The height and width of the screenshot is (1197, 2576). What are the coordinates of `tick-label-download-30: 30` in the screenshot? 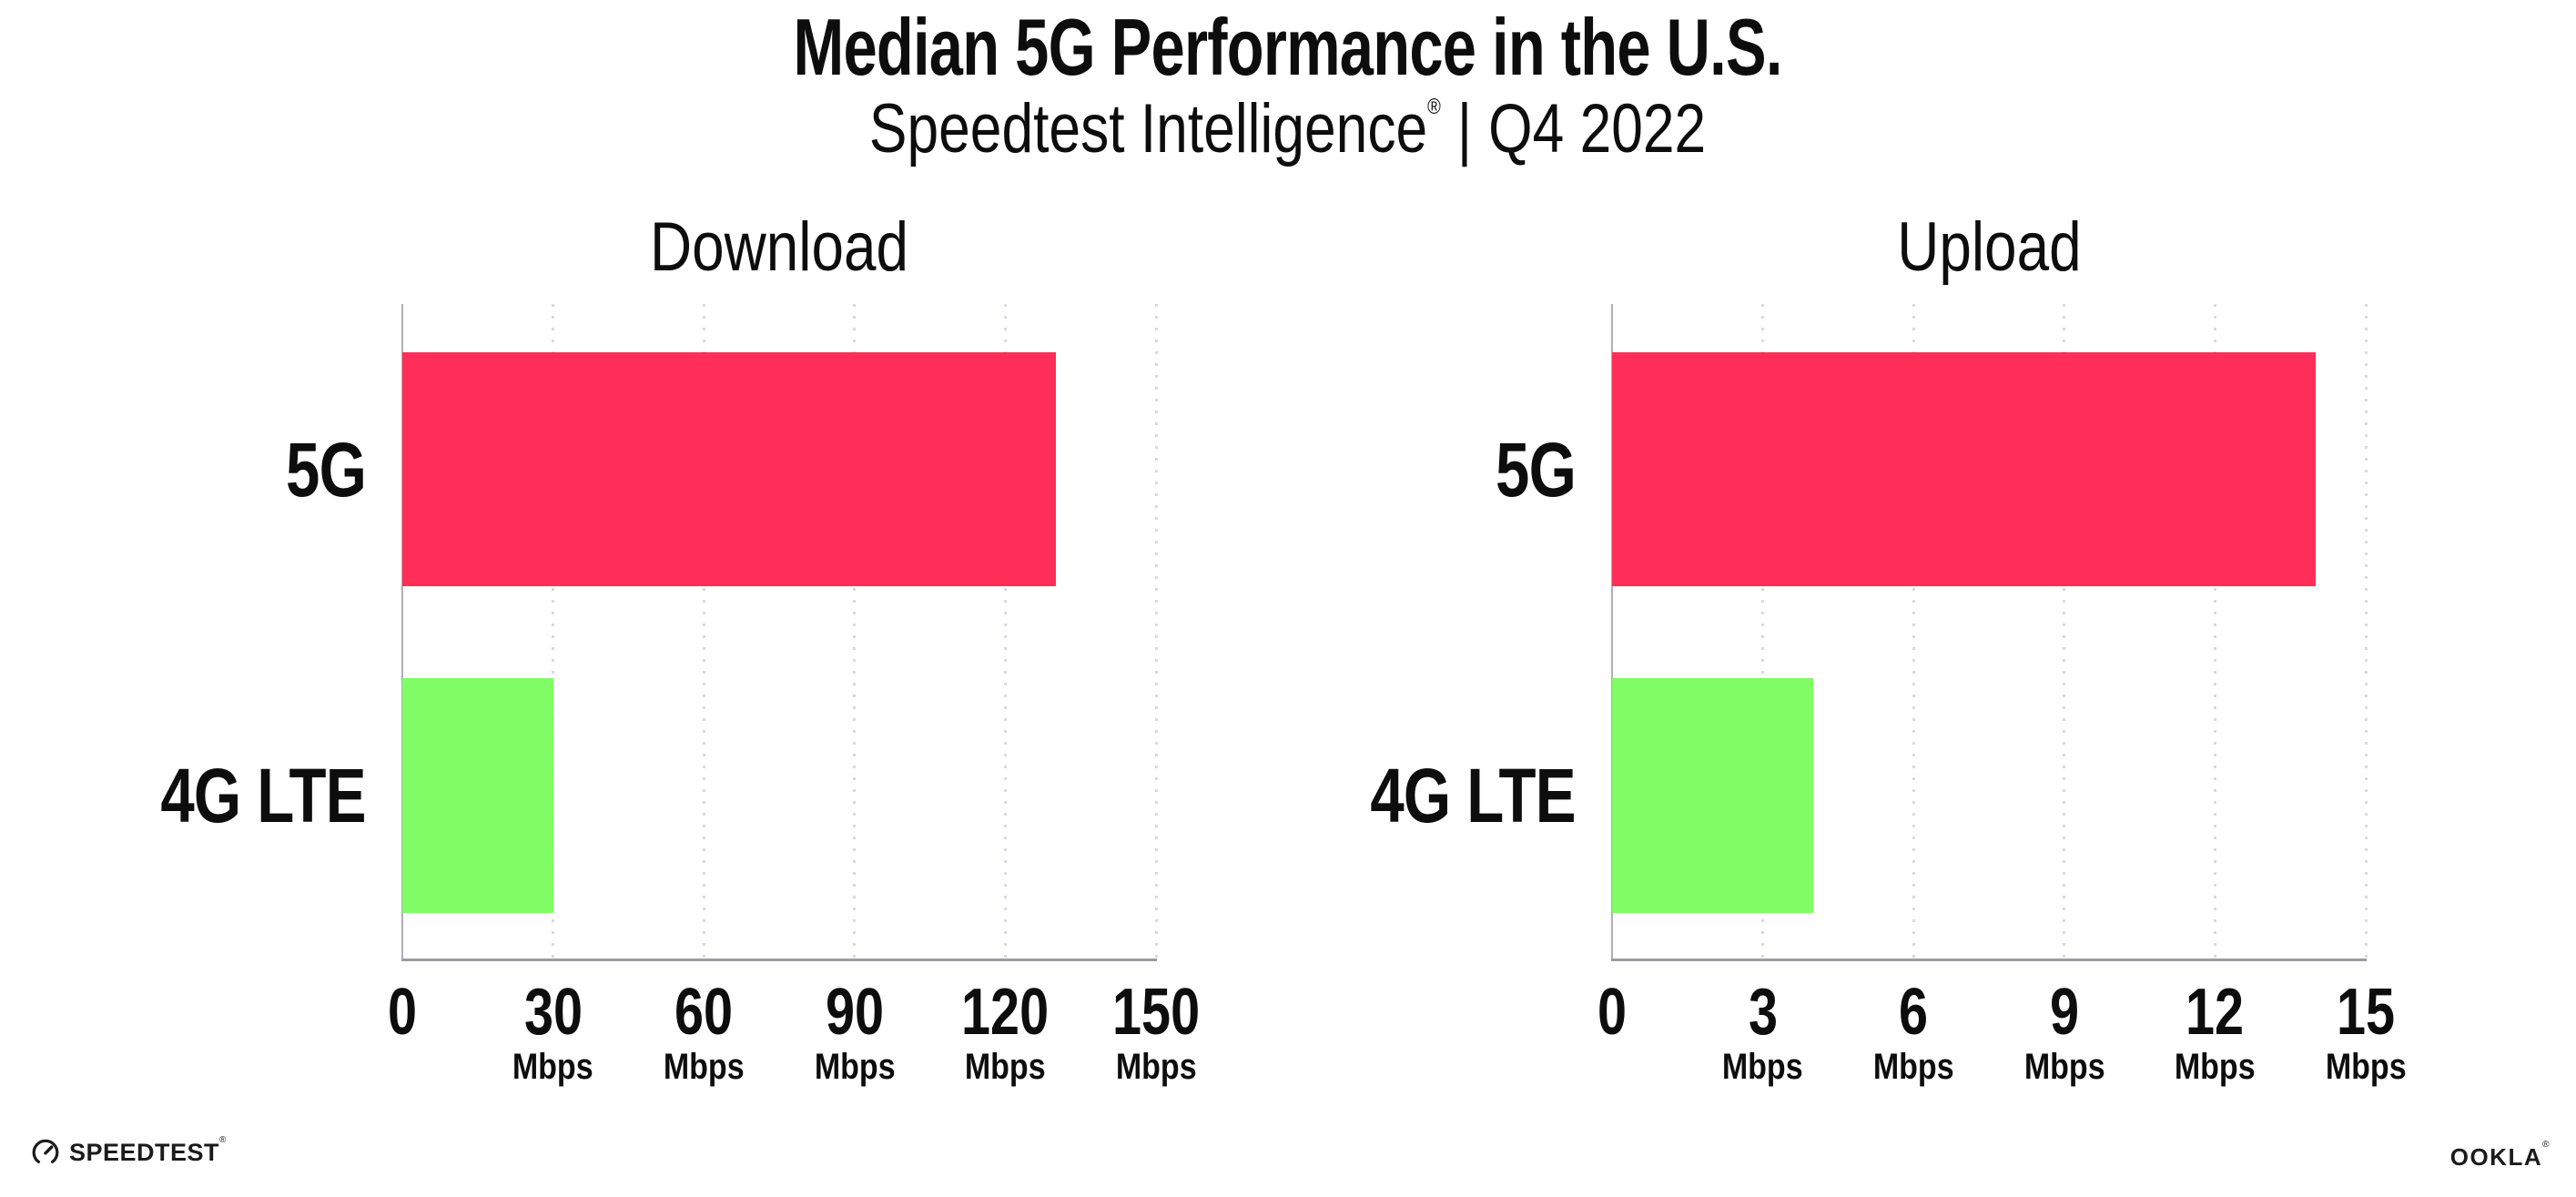 It's located at (553, 1012).